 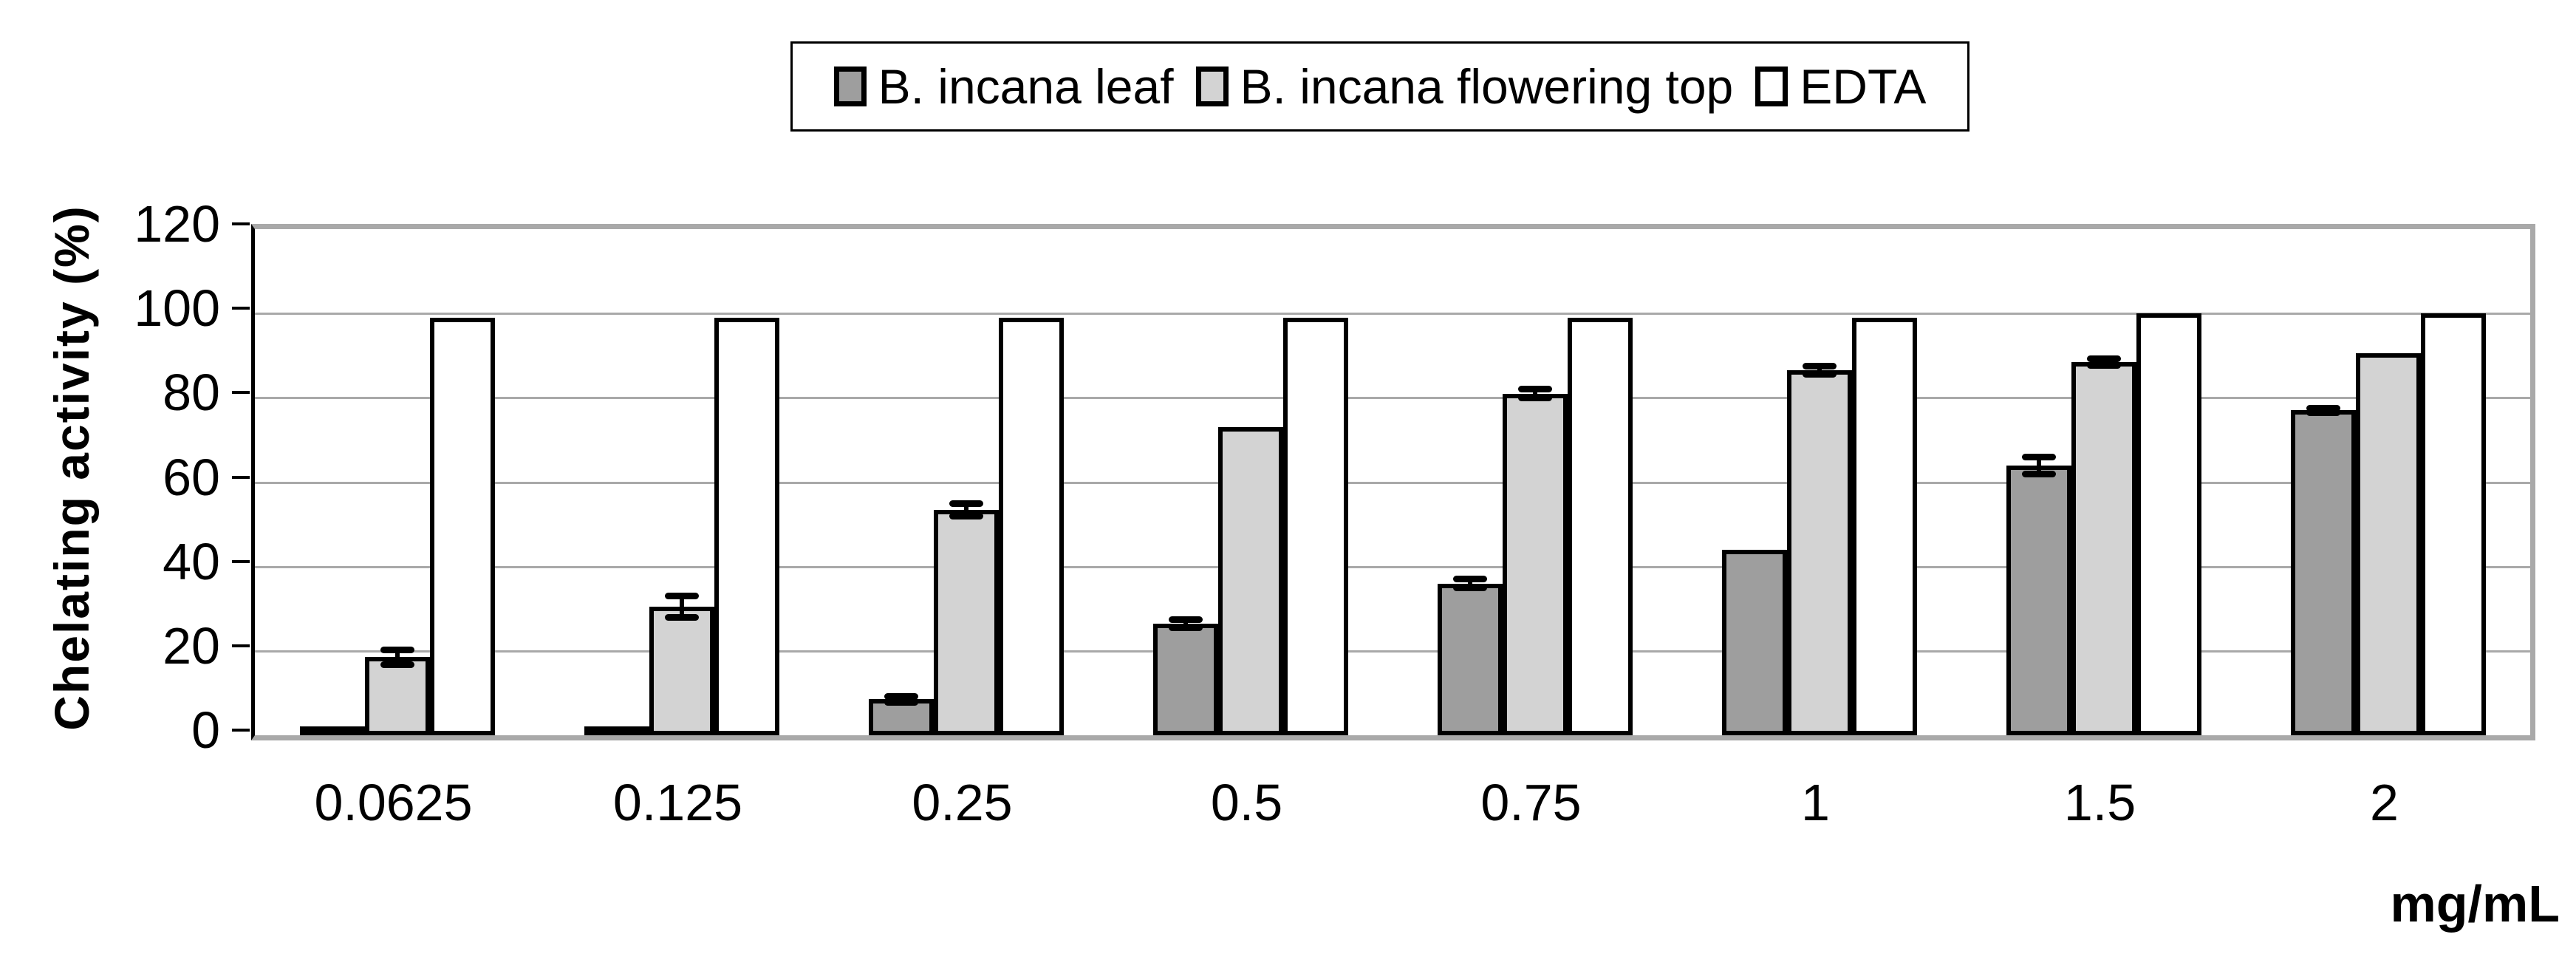 What do you see at coordinates (1246, 802) in the screenshot?
I see `x-tick-label-0.5: 0.5` at bounding box center [1246, 802].